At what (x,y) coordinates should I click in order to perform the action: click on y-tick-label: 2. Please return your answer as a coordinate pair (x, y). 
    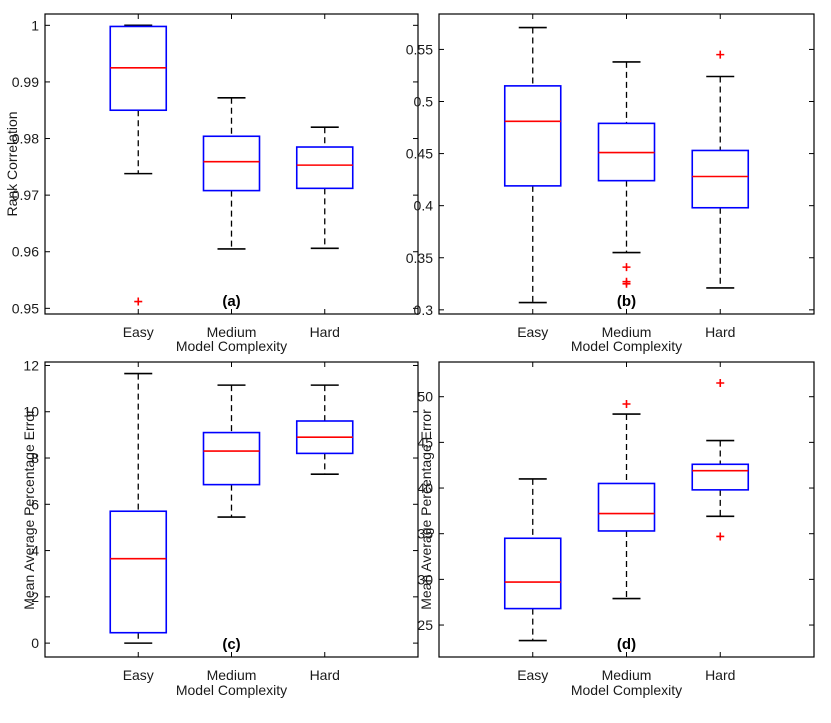
    Looking at the image, I should click on (35, 597).